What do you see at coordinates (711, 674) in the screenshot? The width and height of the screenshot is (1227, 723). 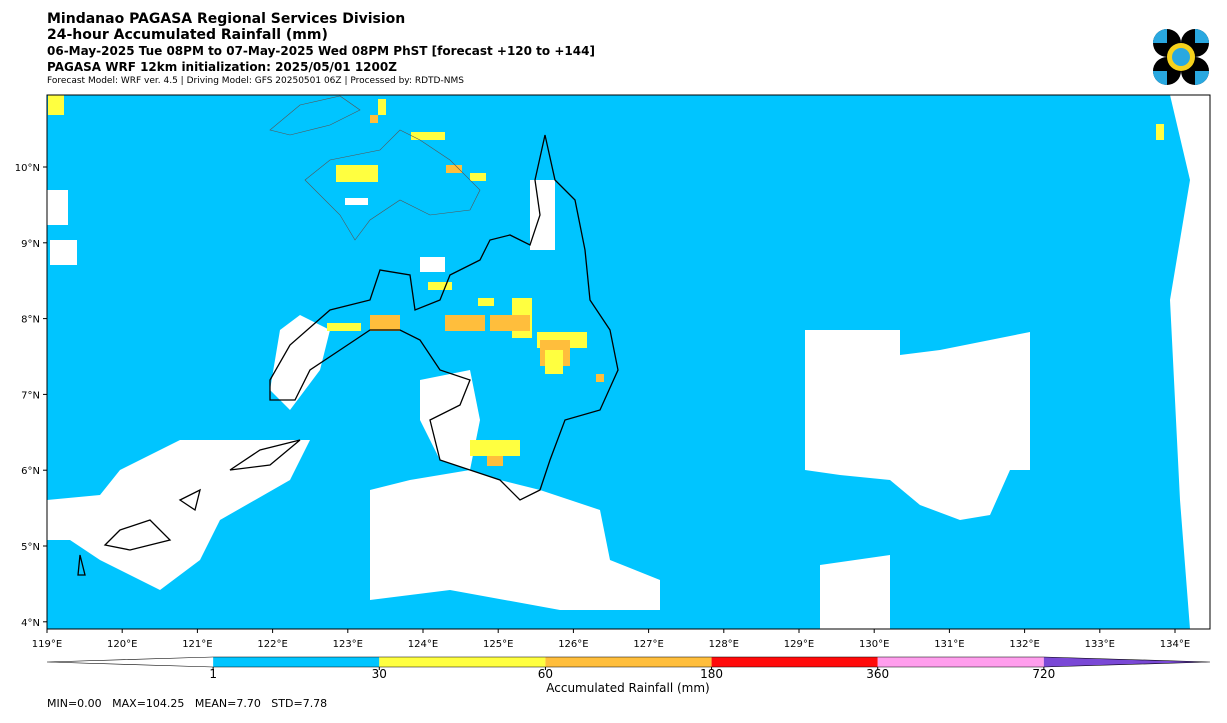 I see `colorbar-label: 180` at bounding box center [711, 674].